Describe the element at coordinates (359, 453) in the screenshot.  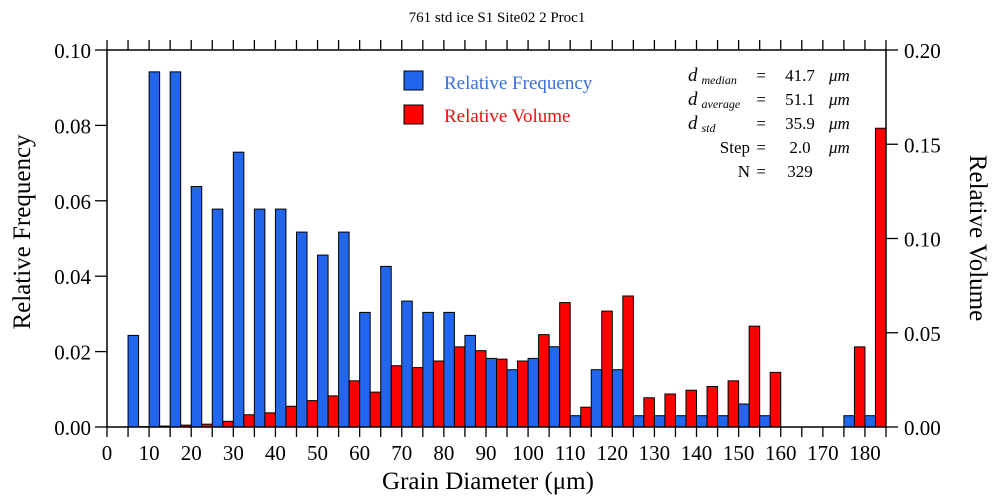
I see `x-tick-label: 60` at that location.